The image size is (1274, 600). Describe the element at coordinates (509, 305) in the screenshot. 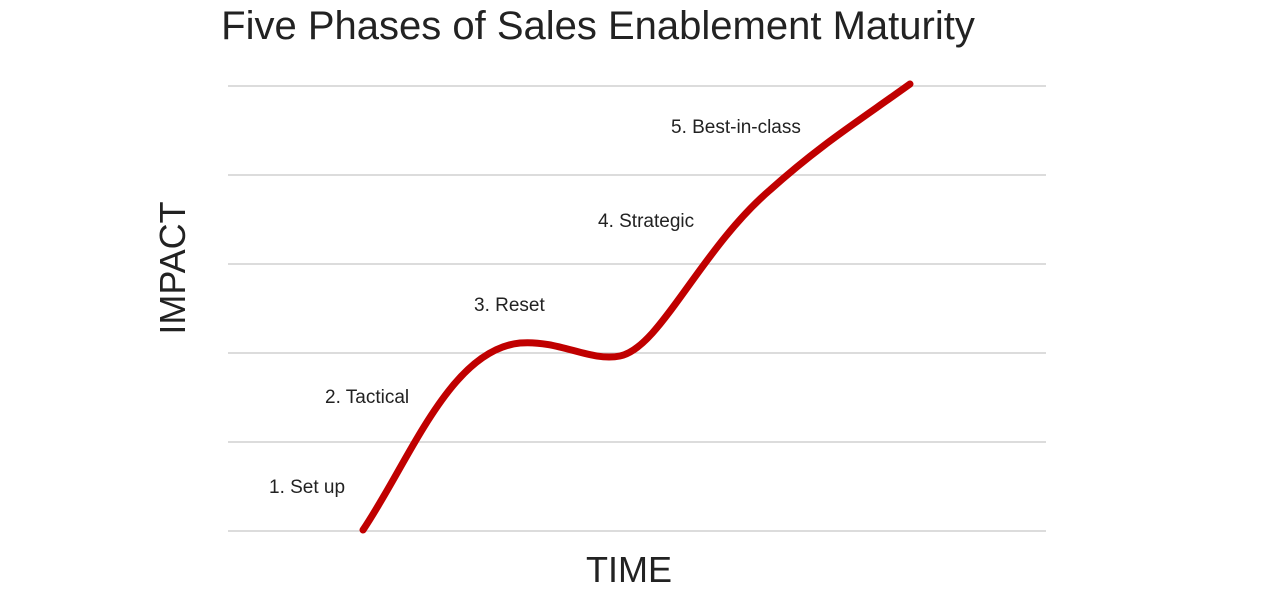

I see `phase-label-reset: 3. Reset` at that location.